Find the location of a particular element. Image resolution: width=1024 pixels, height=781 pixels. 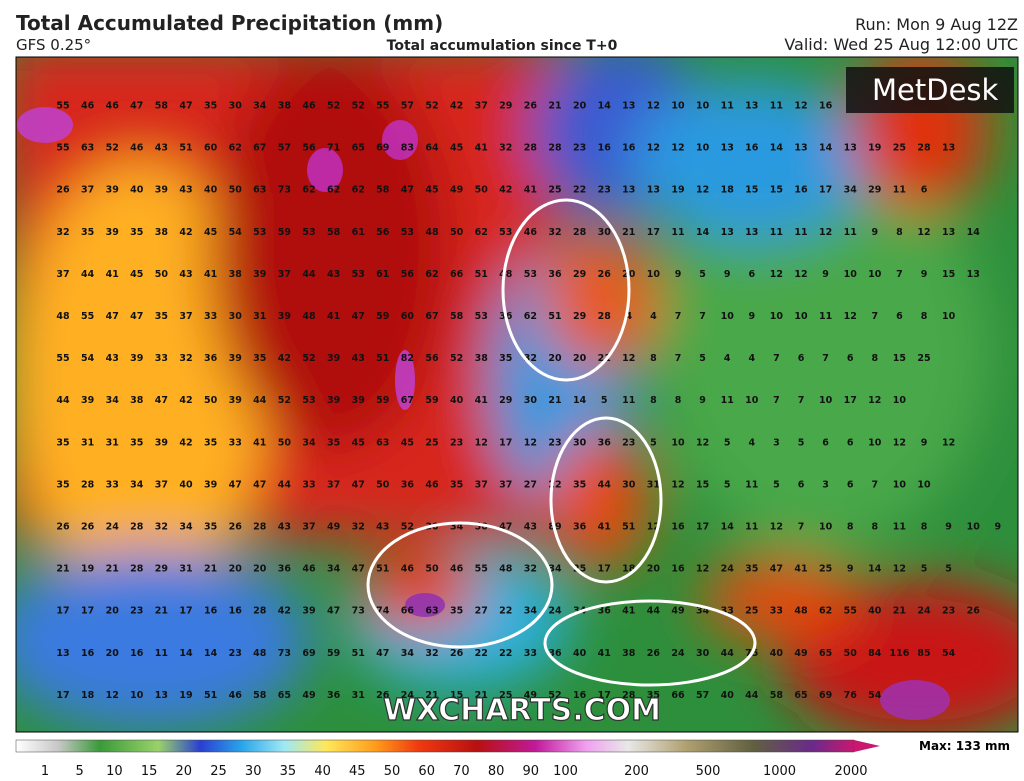

watermark: WXCHARTS.COM is located at coordinates (522, 710).